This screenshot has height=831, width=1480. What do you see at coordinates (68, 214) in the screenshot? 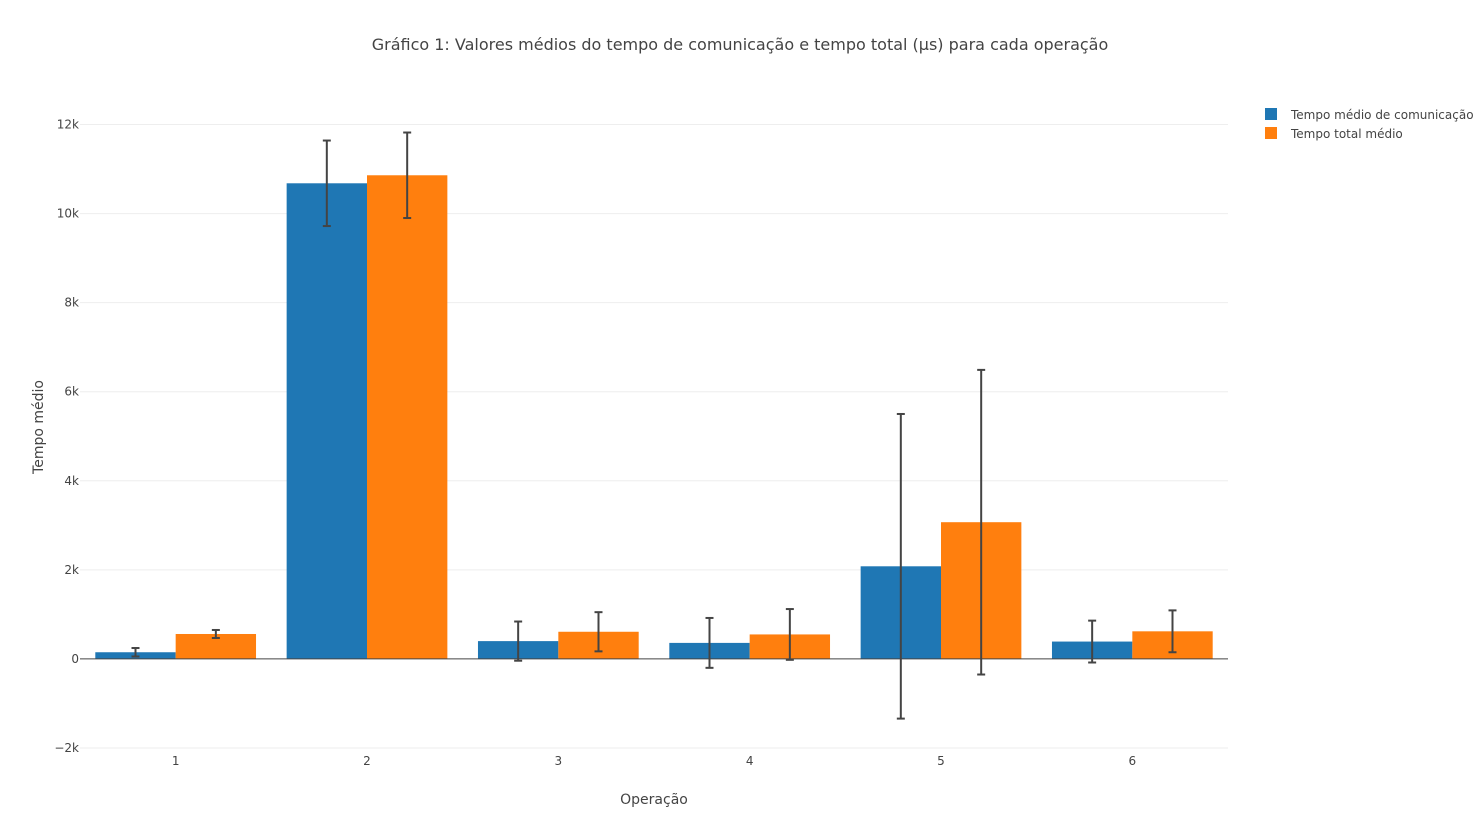
I see `y-tick-label: 10k` at bounding box center [68, 214].